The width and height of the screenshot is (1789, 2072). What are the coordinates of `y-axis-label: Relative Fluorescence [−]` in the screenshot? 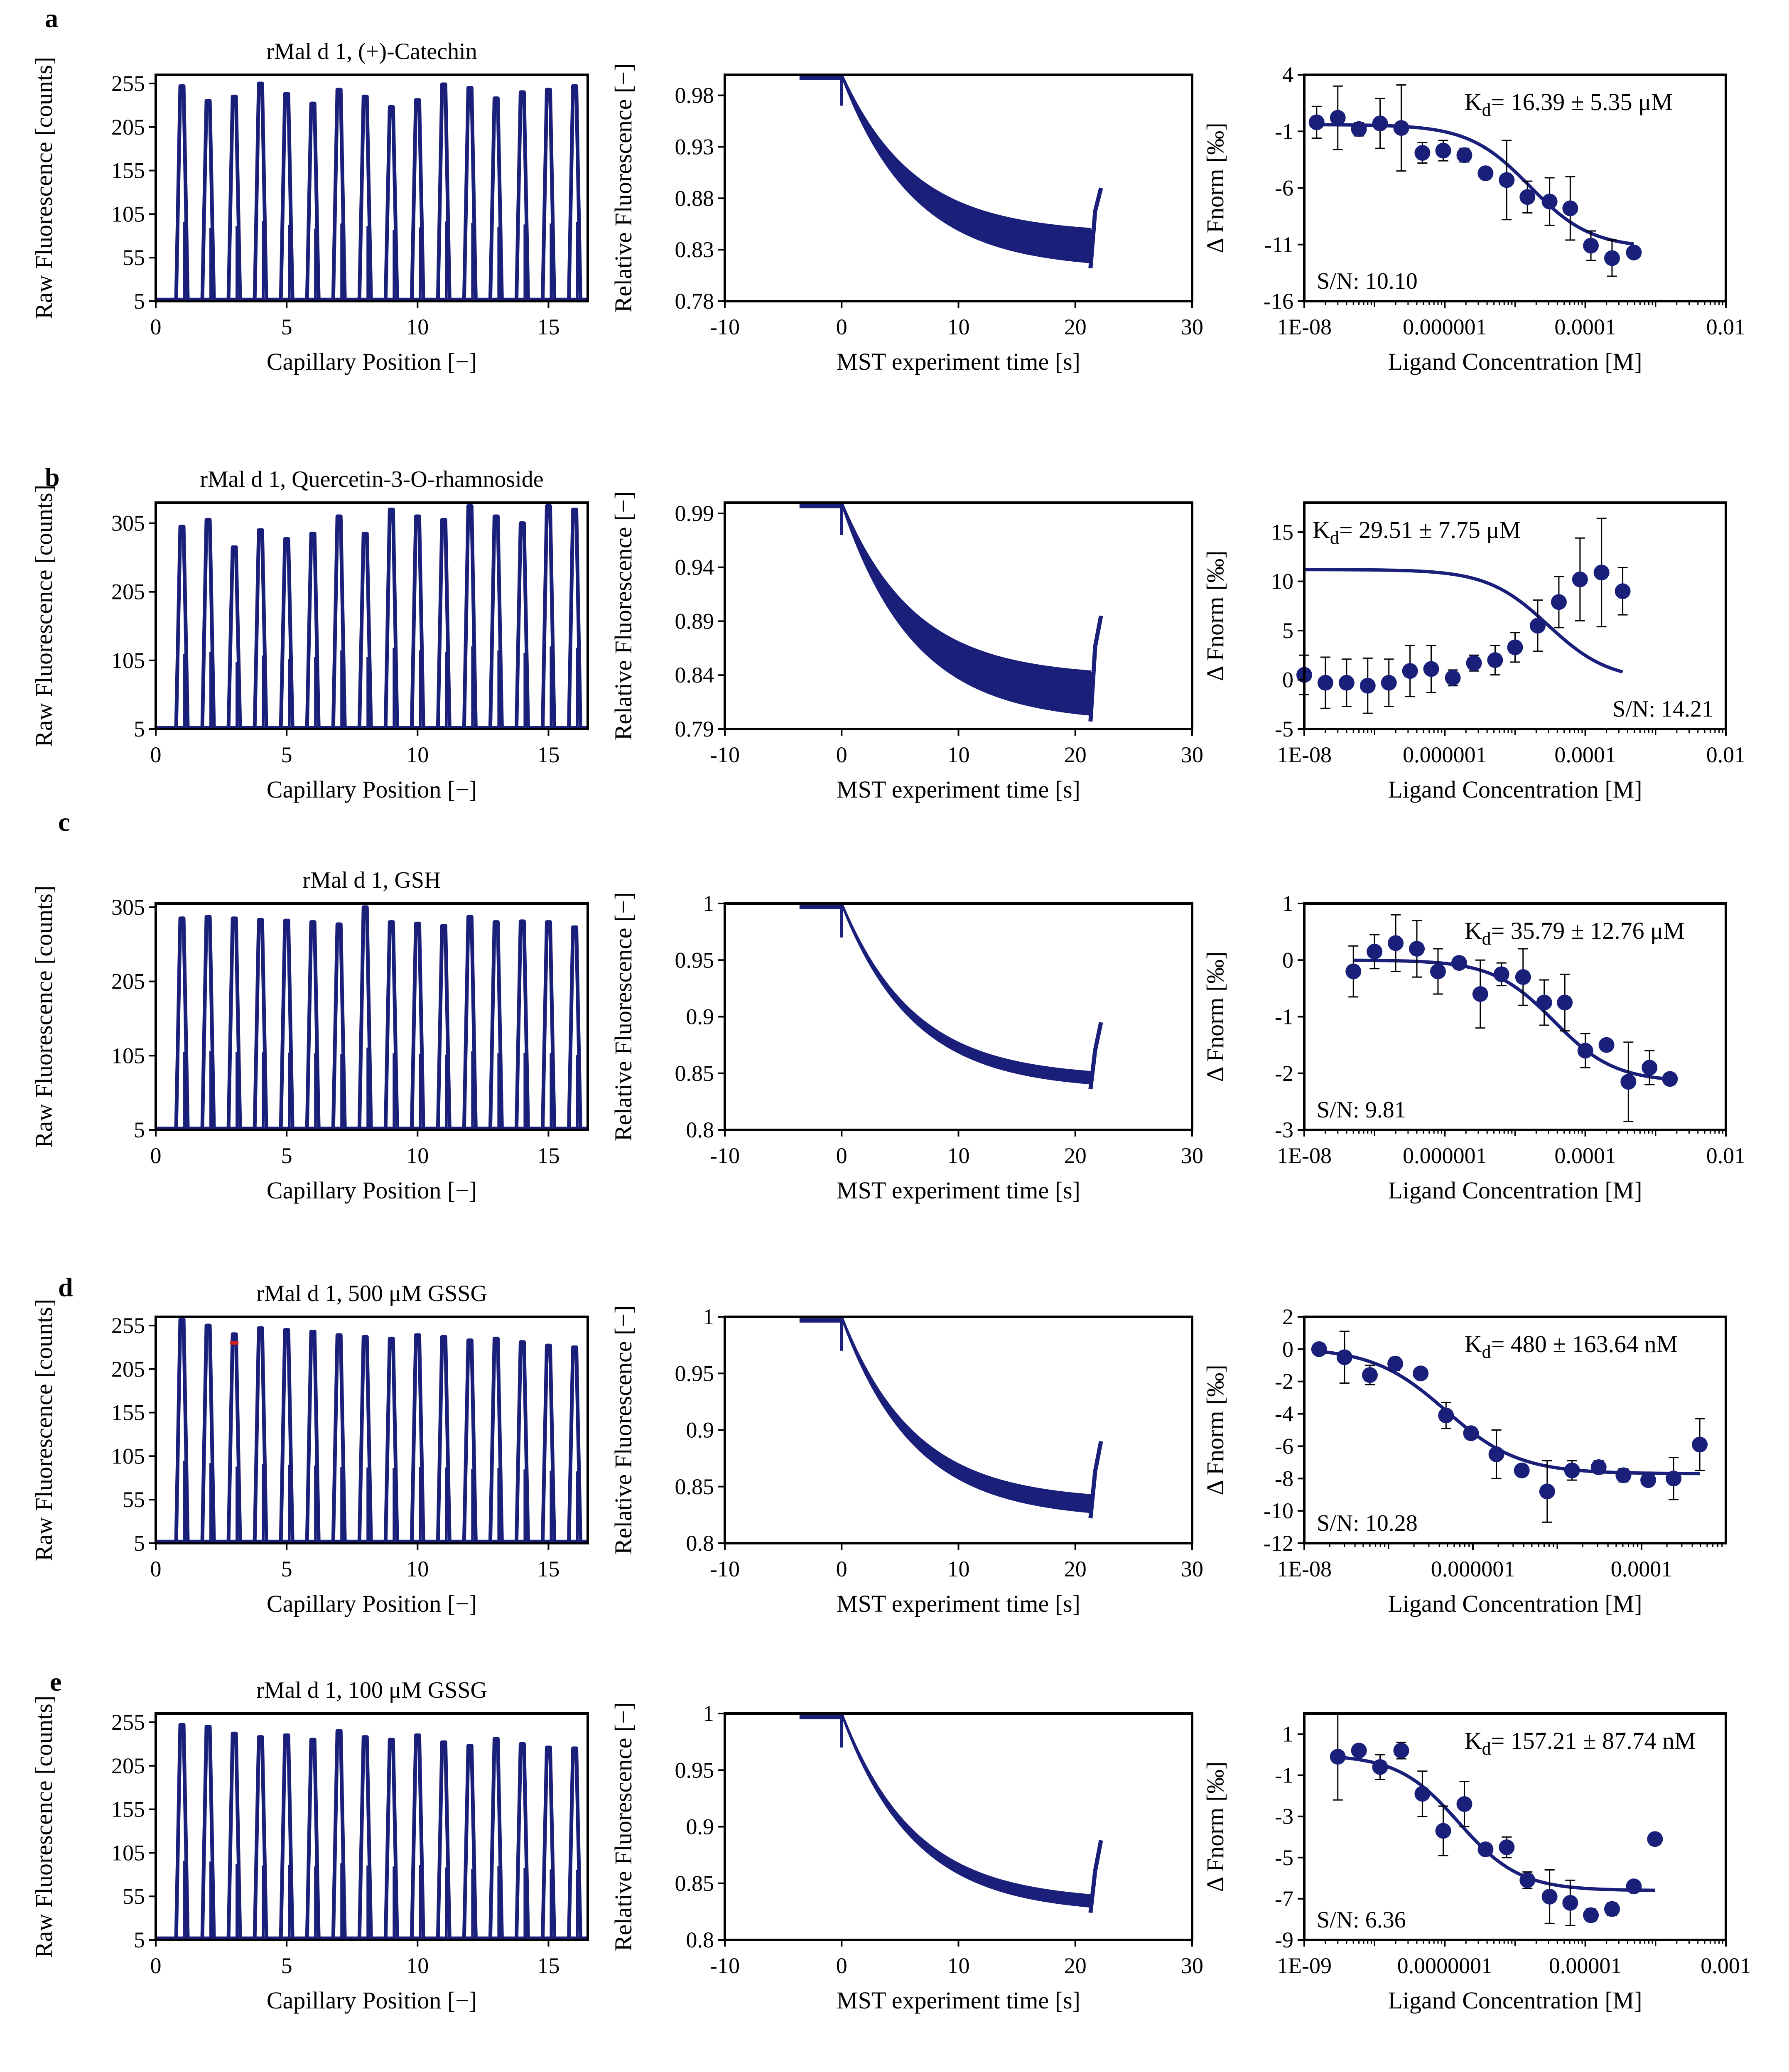 It's located at (624, 1017).